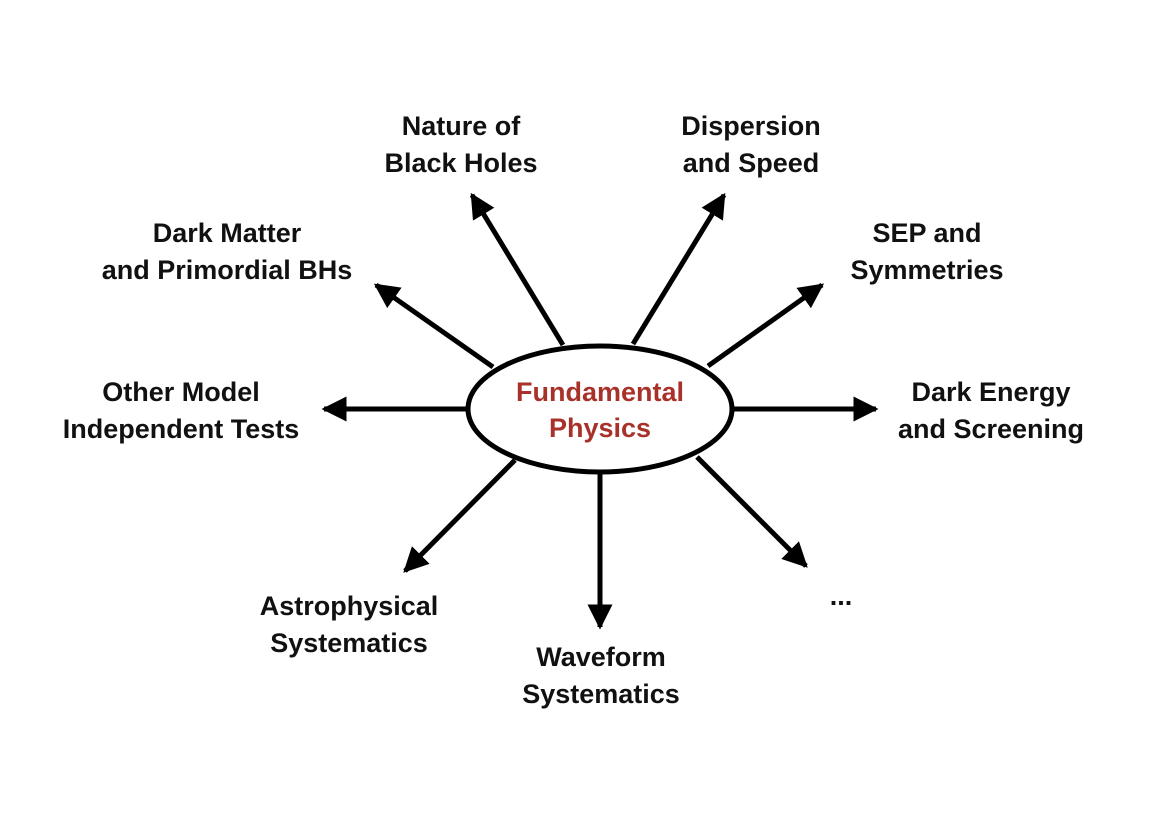 The height and width of the screenshot is (824, 1170). I want to click on node-label-line-1: Nature of, so click(461, 126).